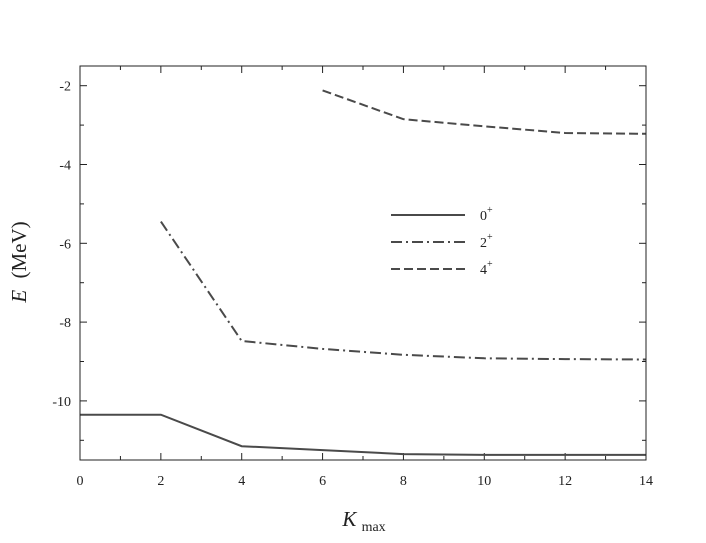 The height and width of the screenshot is (543, 706). Describe the element at coordinates (241, 481) in the screenshot. I see `x-tick-label: 4` at that location.